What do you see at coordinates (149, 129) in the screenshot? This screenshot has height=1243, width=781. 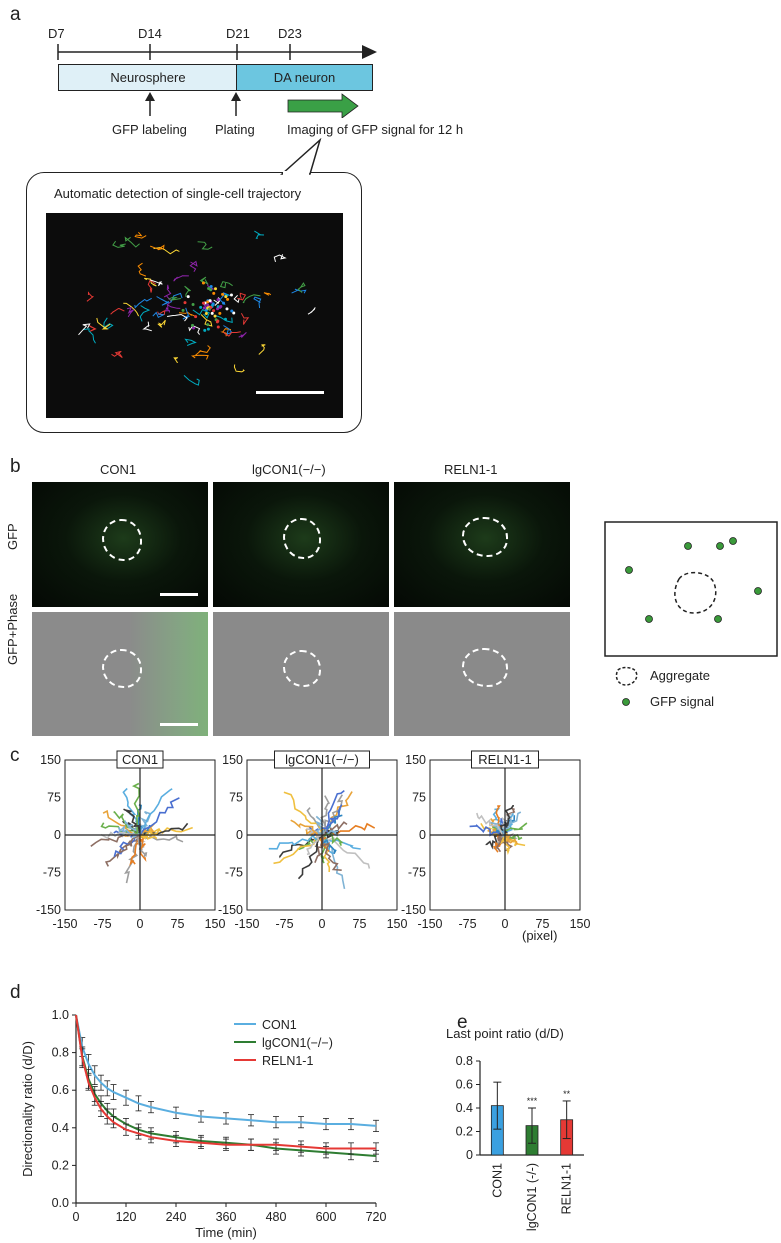 I see `event-gfp-labeling: GFP labeling` at bounding box center [149, 129].